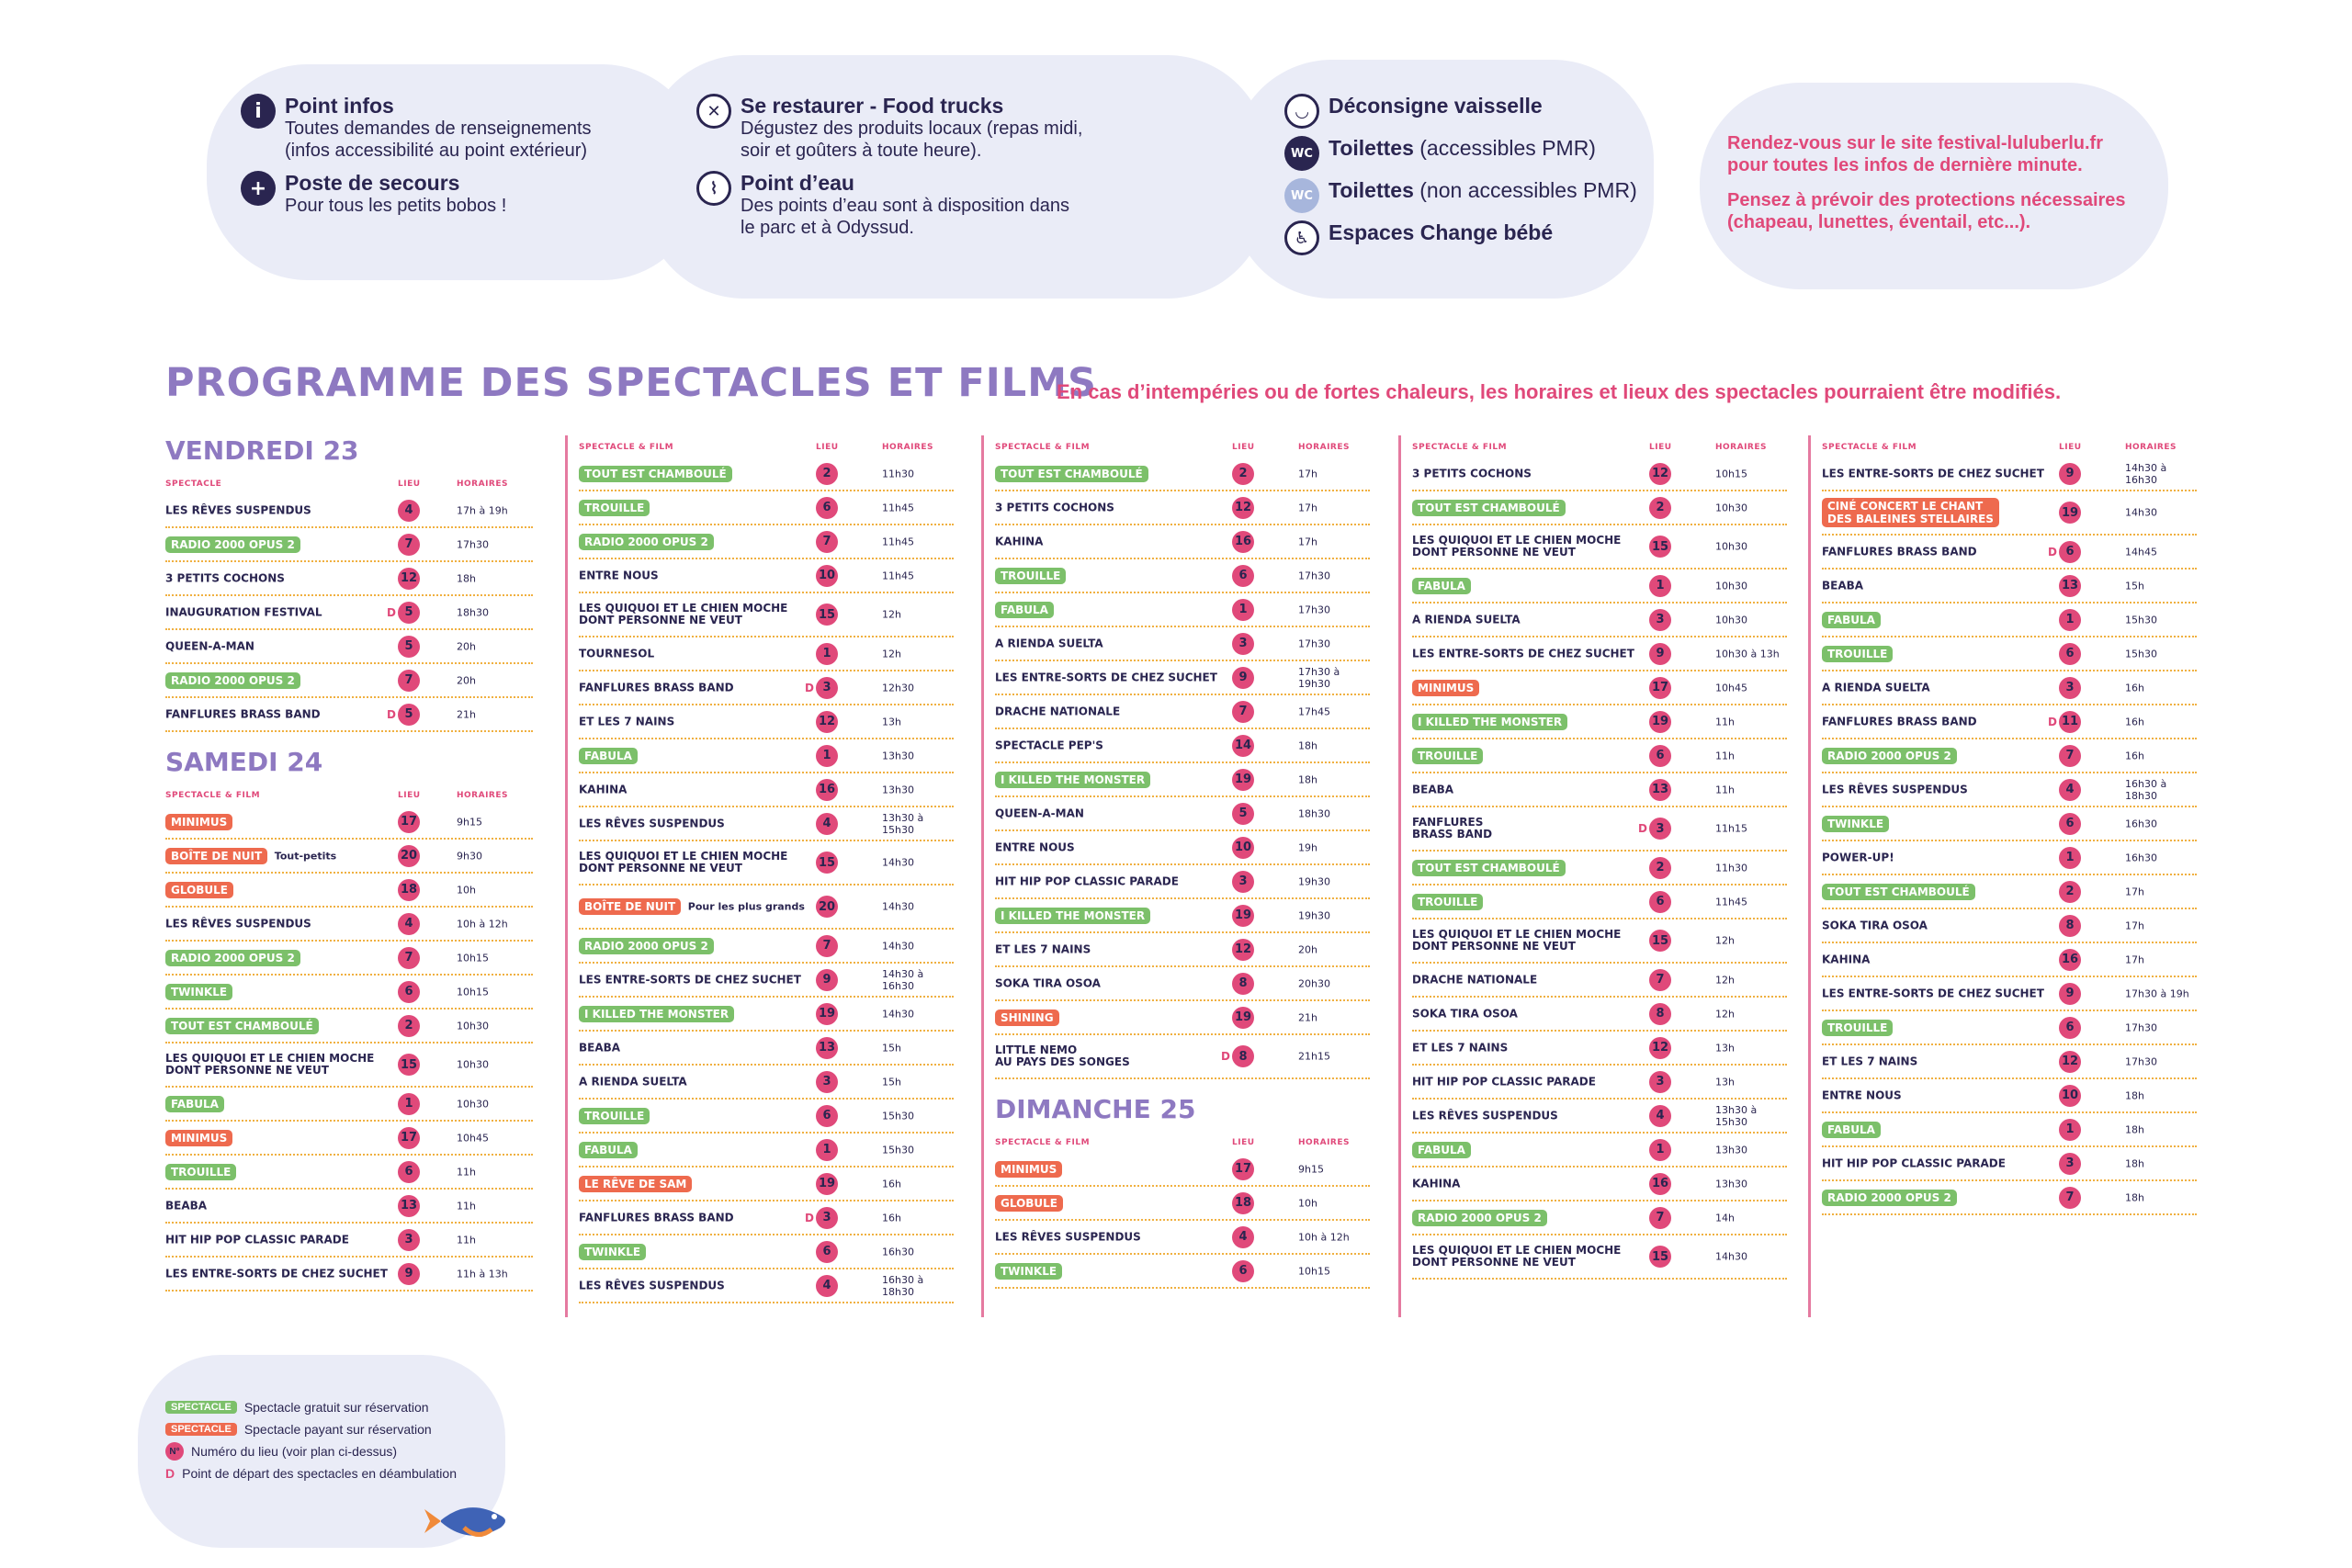 This screenshot has height=1568, width=2352. What do you see at coordinates (903, 980) in the screenshot?
I see `show-time: 14h30 à 16h30` at bounding box center [903, 980].